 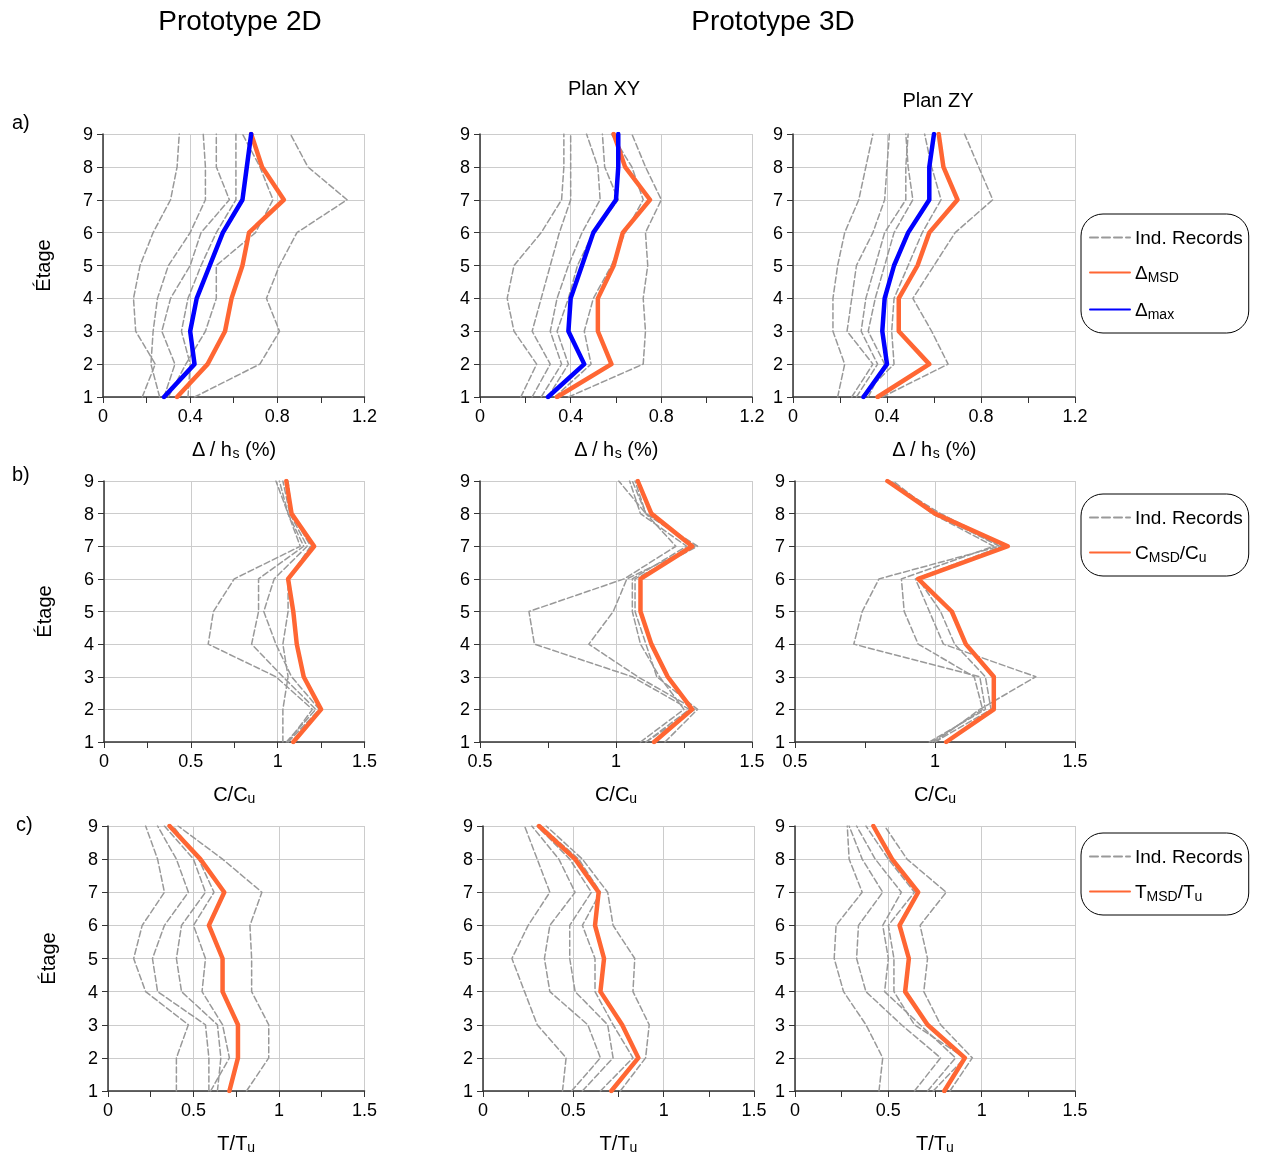 What do you see at coordinates (21, 474) in the screenshot?
I see `text: b)` at bounding box center [21, 474].